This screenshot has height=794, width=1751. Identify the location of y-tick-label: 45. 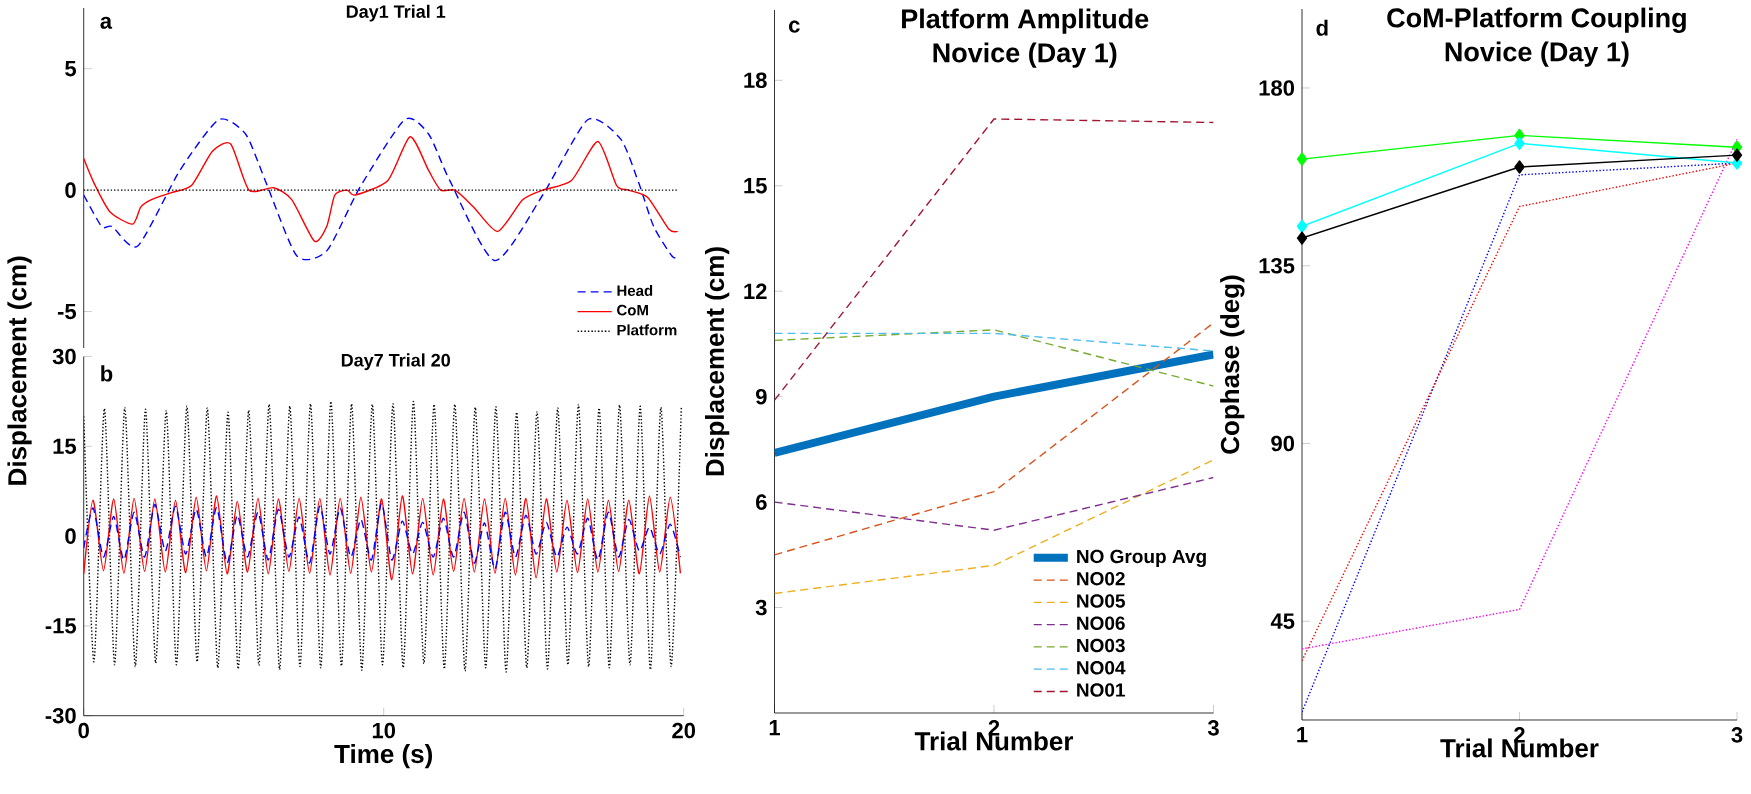
(1282, 621).